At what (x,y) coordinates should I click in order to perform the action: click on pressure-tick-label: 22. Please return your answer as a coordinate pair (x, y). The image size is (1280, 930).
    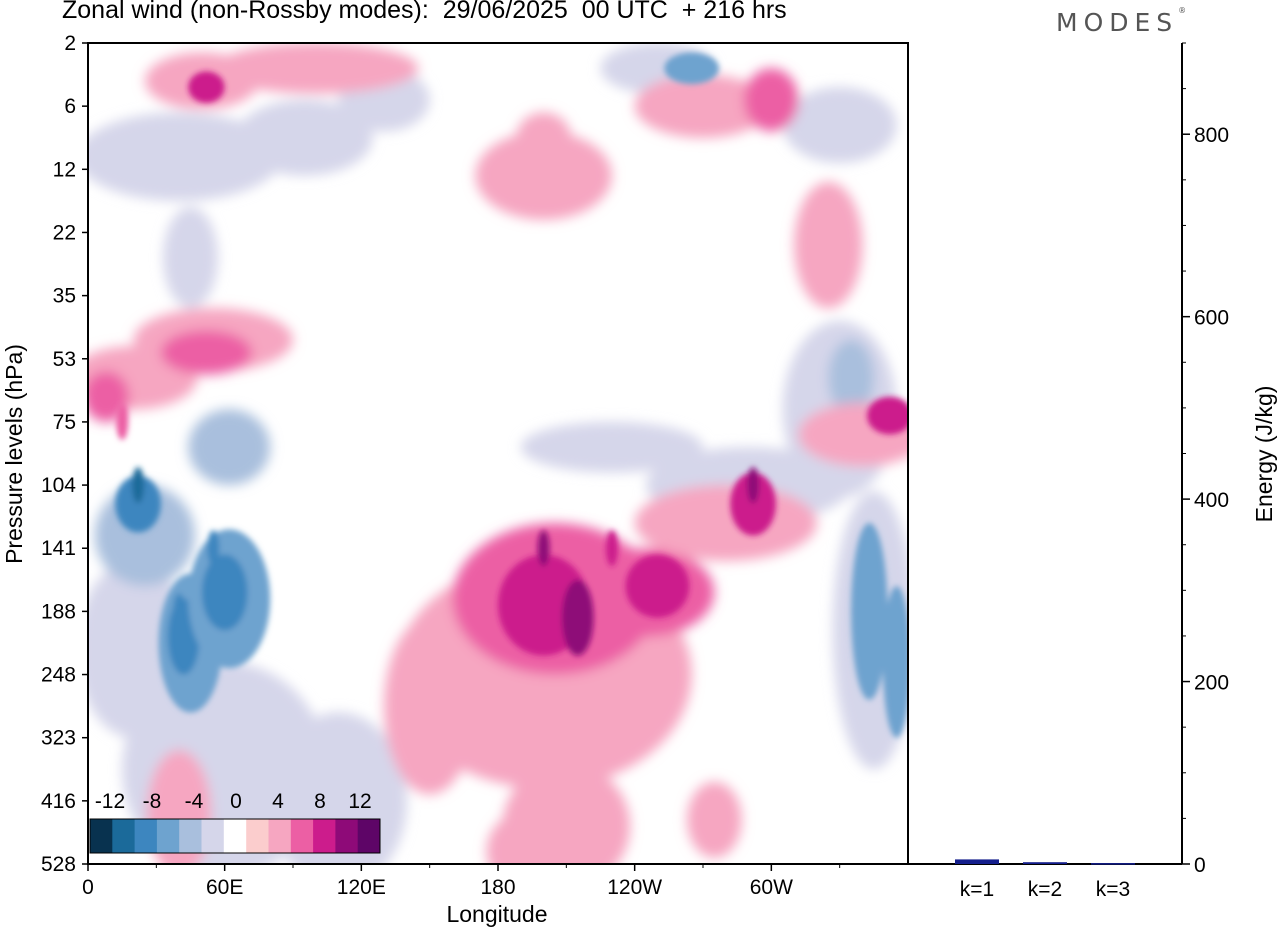
    Looking at the image, I should click on (64, 232).